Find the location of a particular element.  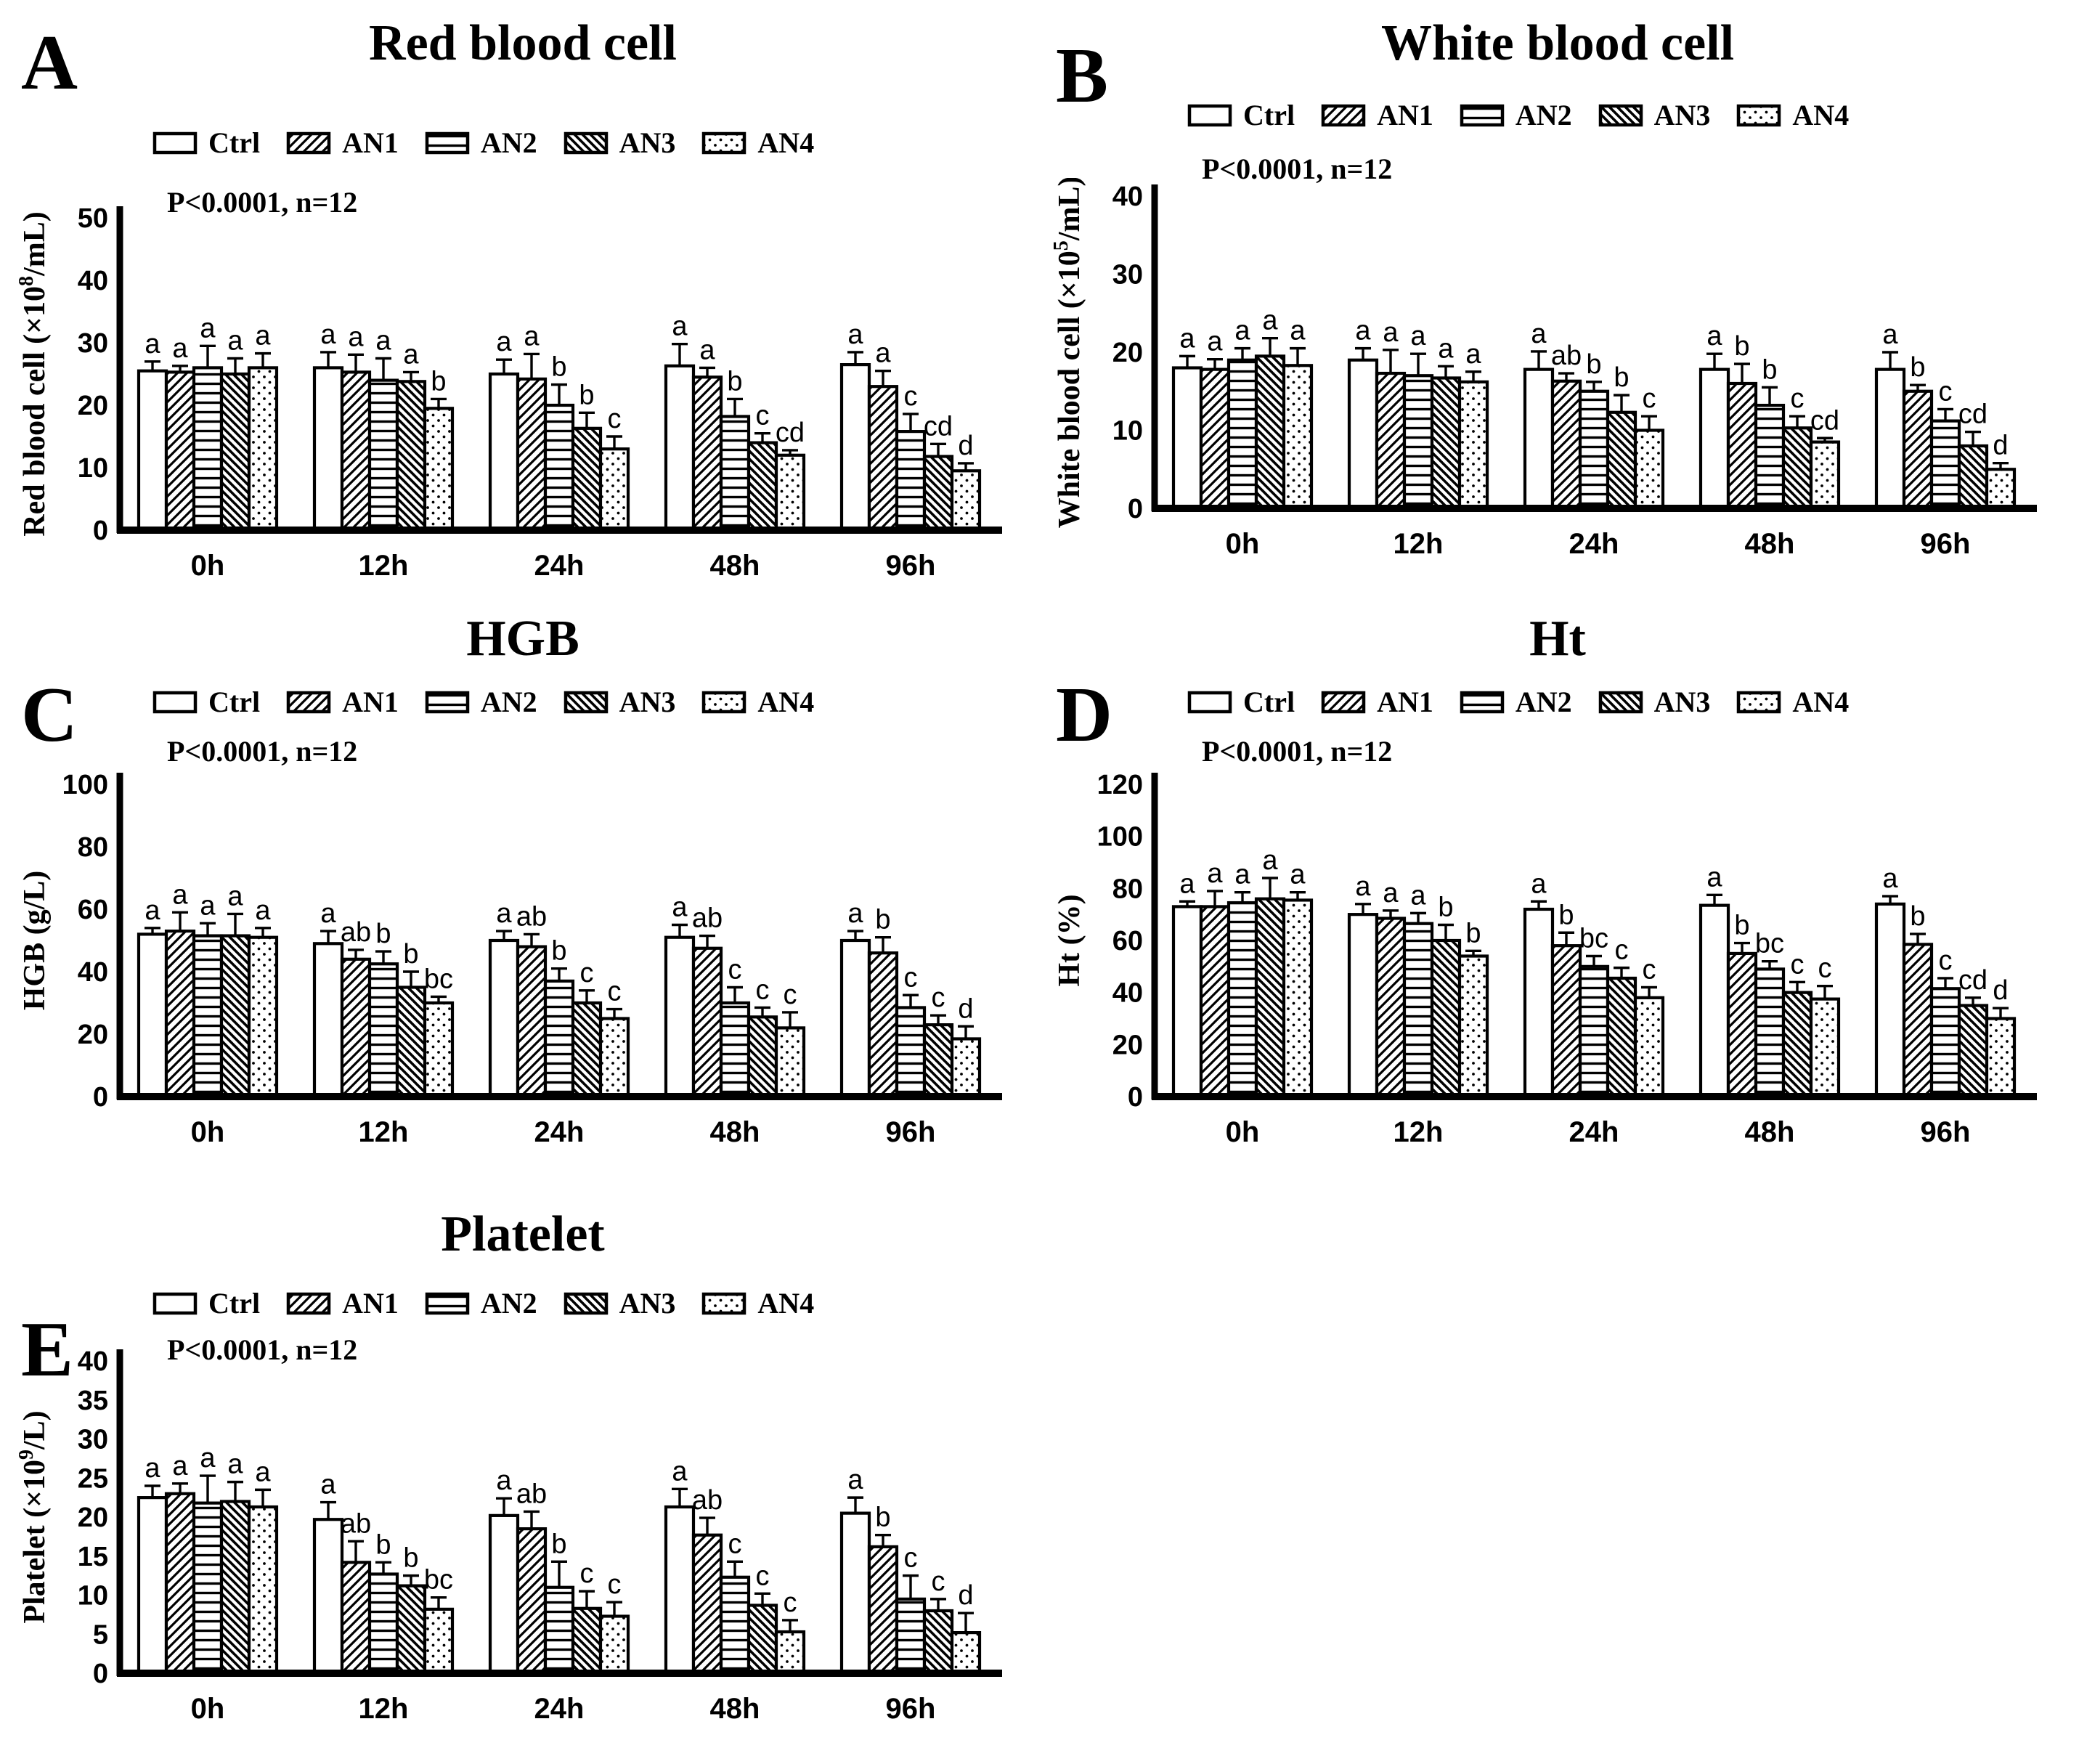

dots-swatch-icon is located at coordinates (724, 702).